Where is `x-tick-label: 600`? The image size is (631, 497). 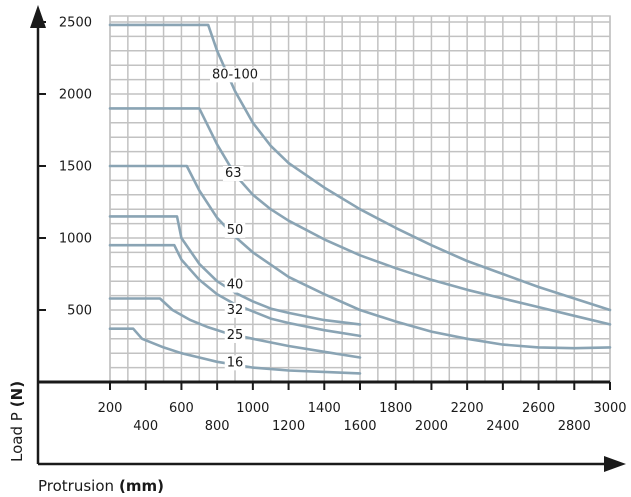 x-tick-label: 600 is located at coordinates (181, 408).